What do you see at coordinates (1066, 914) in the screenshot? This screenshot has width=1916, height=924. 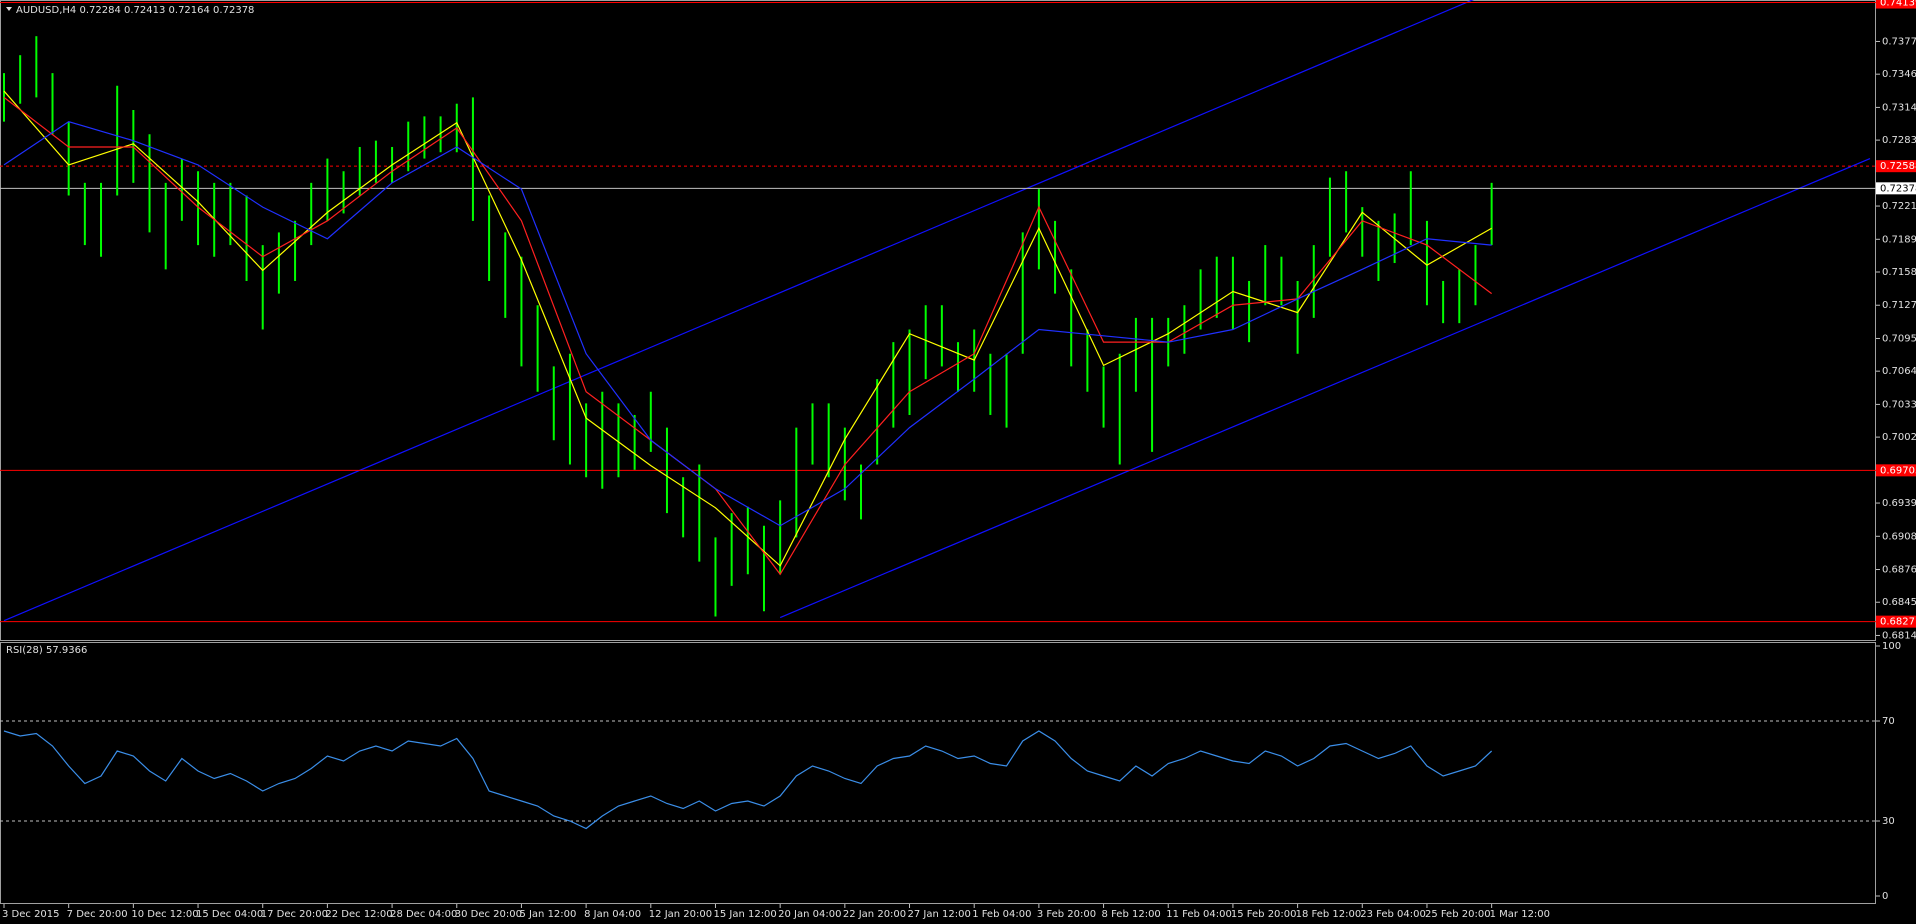 I see `x-tick-label: 3 Feb 20:00` at bounding box center [1066, 914].